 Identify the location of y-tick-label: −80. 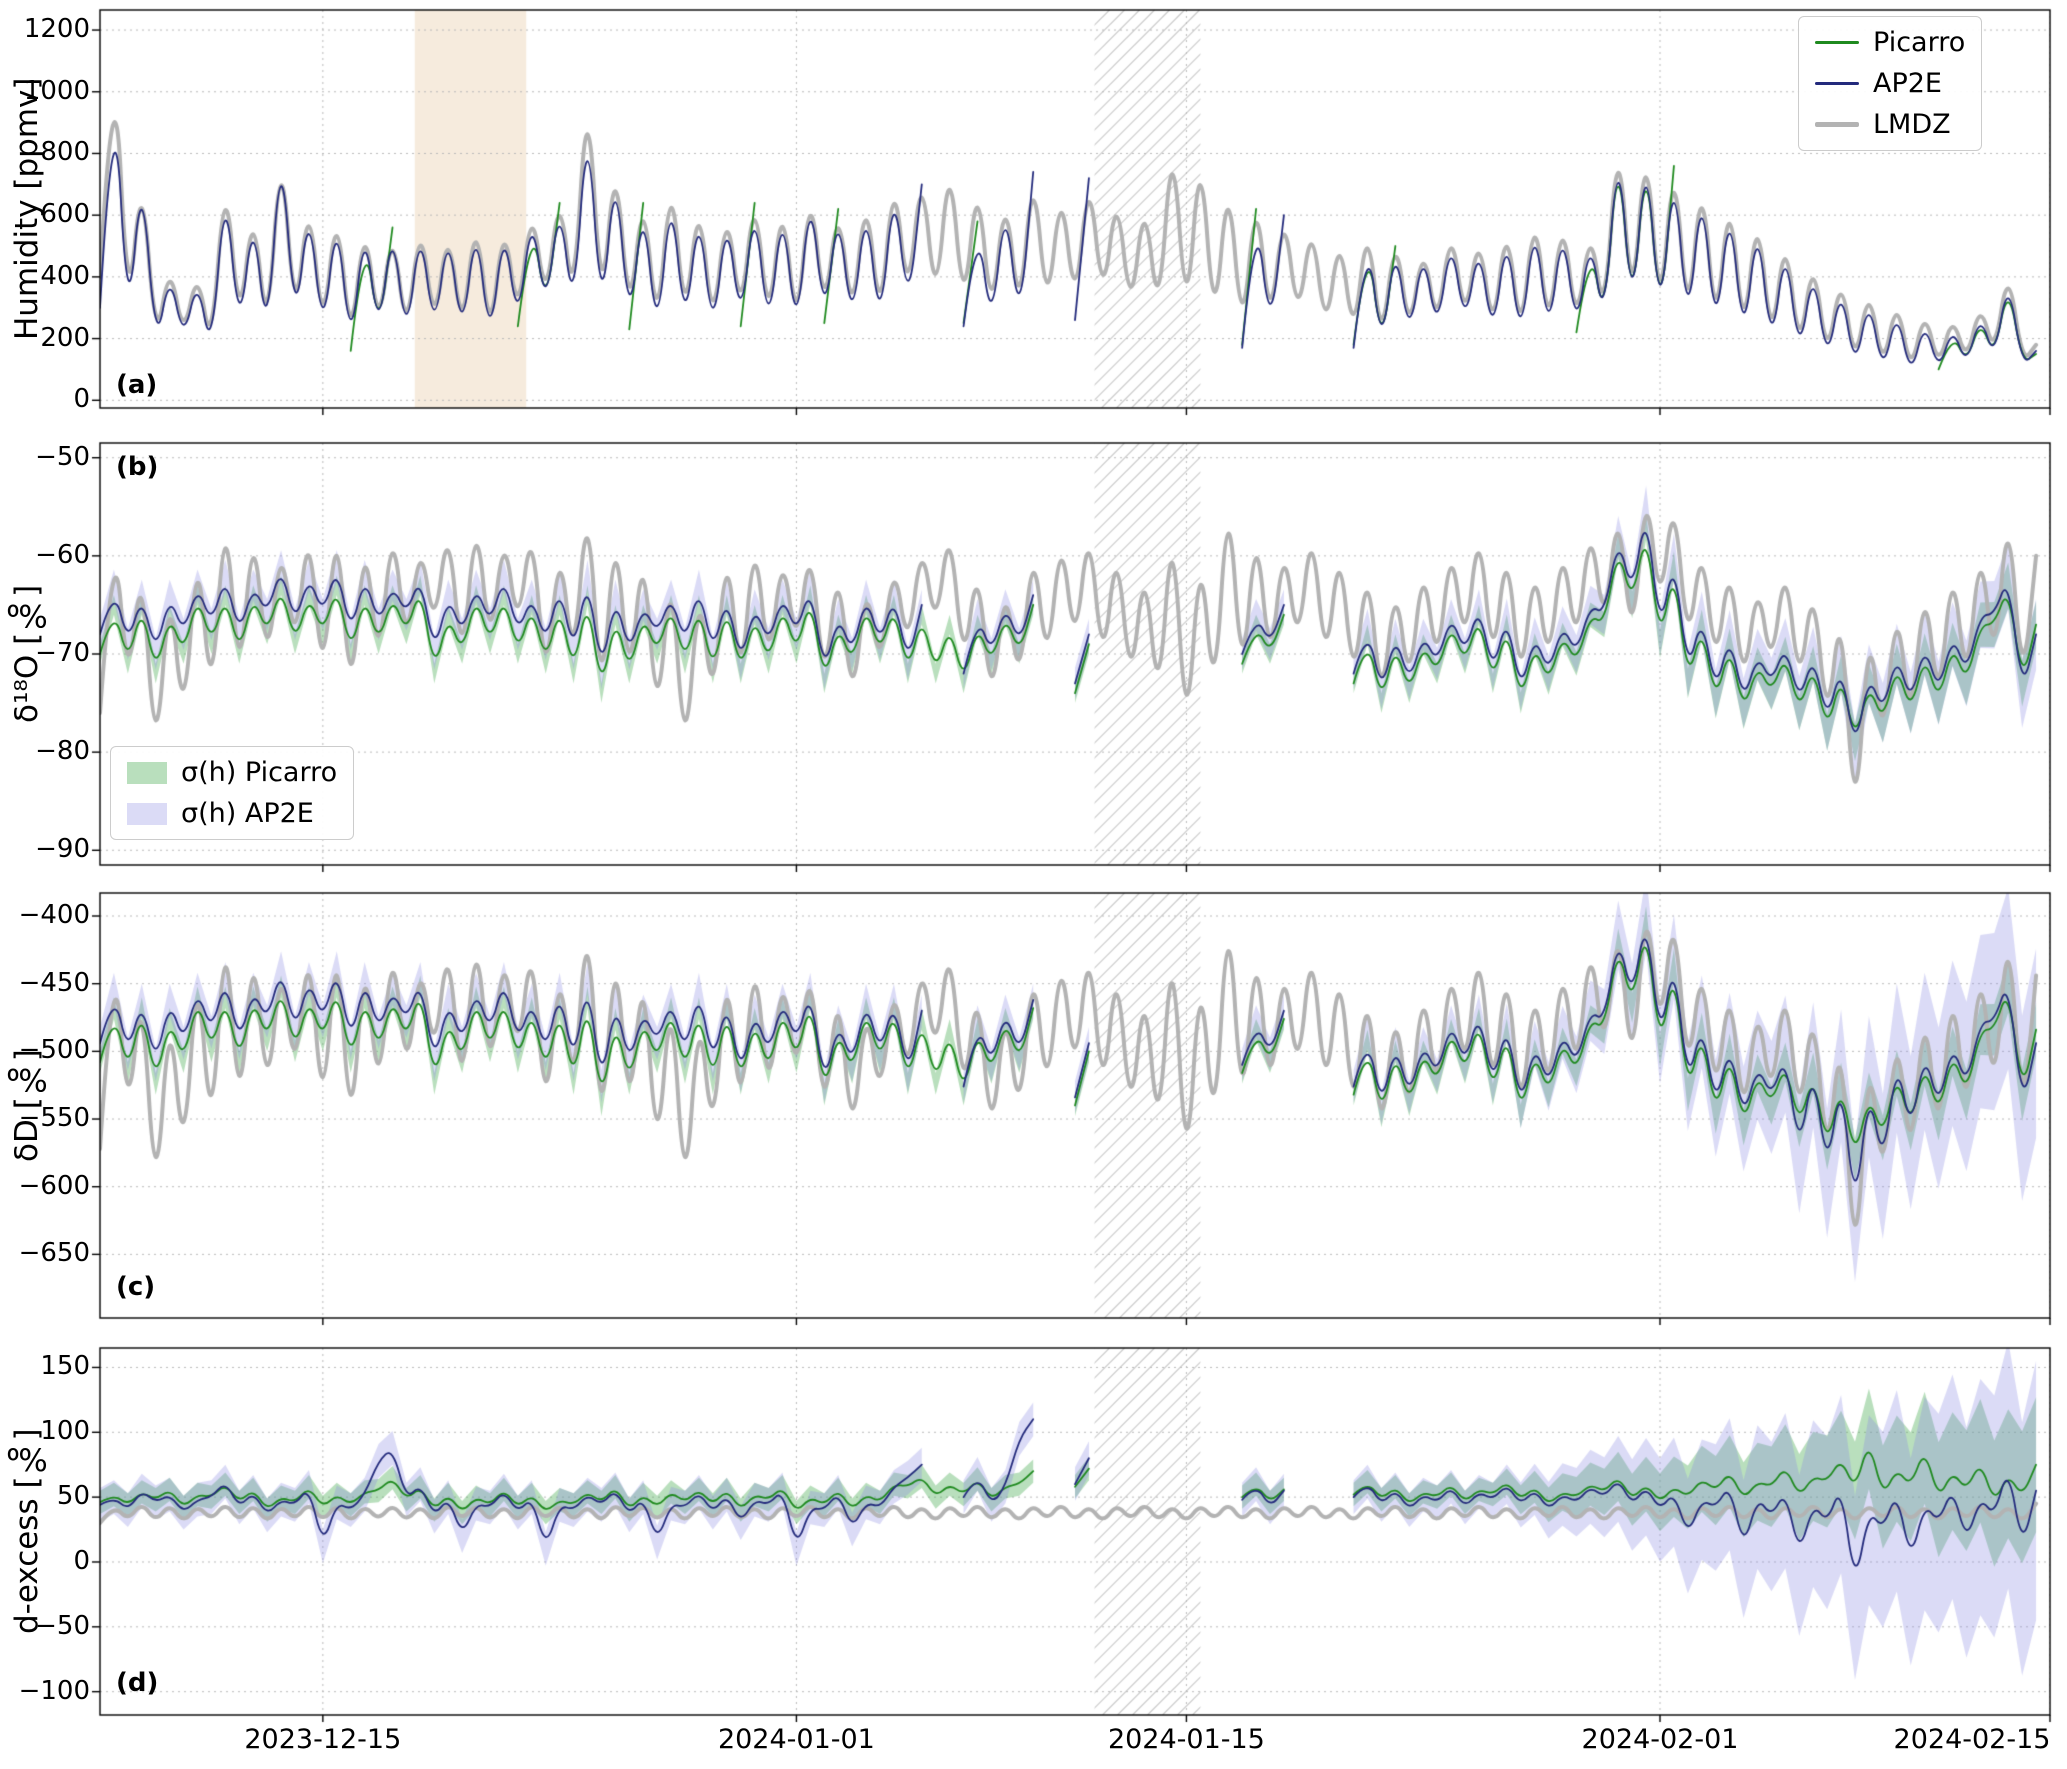
(62, 751).